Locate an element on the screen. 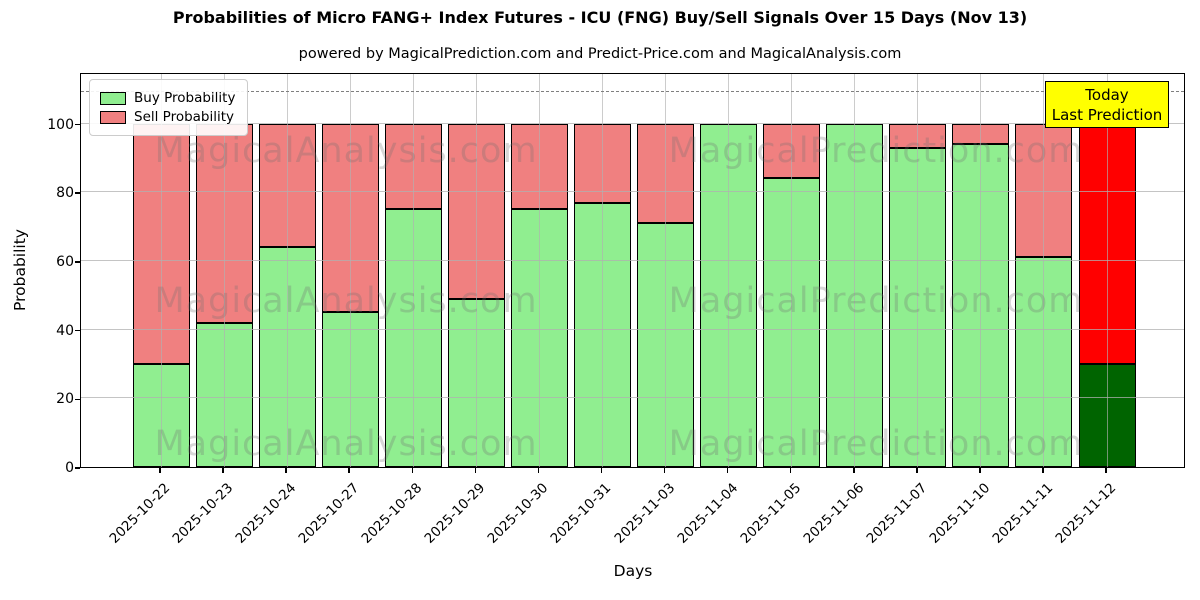 This screenshot has height=600, width=1200. y-tick-label-0: 0 is located at coordinates (69, 468).